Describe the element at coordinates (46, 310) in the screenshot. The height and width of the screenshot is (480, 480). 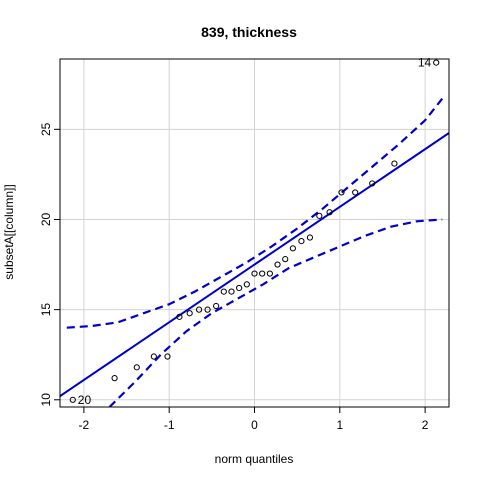
I see `y-tick-label: 15` at that location.